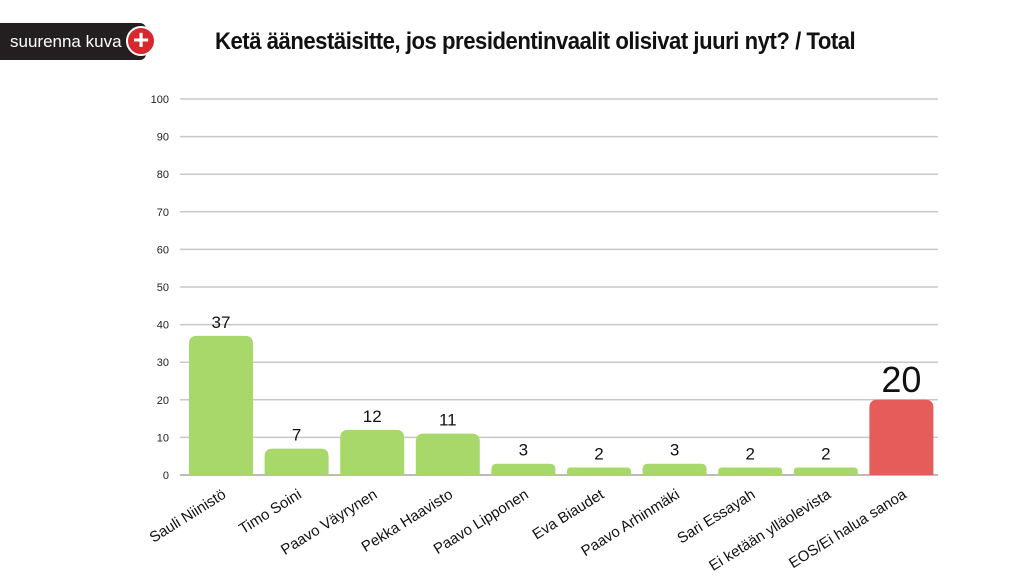 The width and height of the screenshot is (1024, 576). Describe the element at coordinates (166, 476) in the screenshot. I see `y-tick-label: 0` at that location.